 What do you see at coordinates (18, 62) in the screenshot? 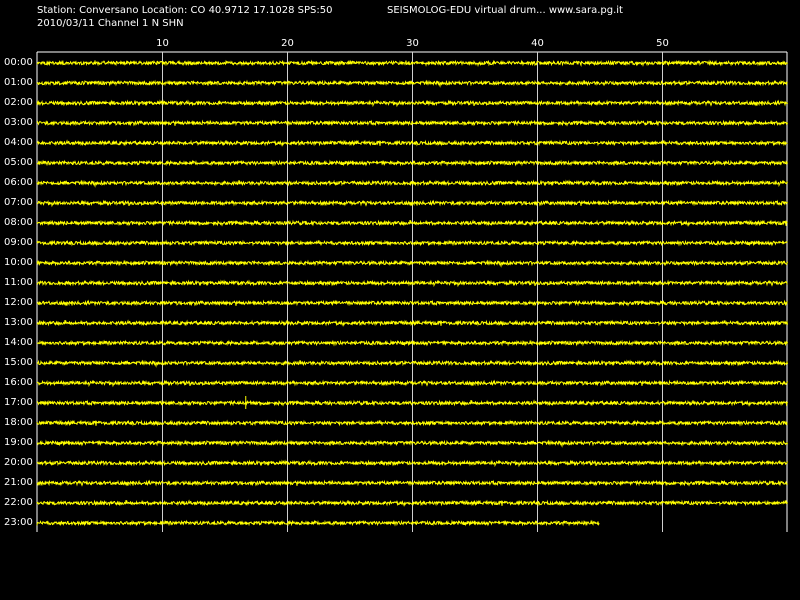
I see `hour-label: 00:00` at bounding box center [18, 62].